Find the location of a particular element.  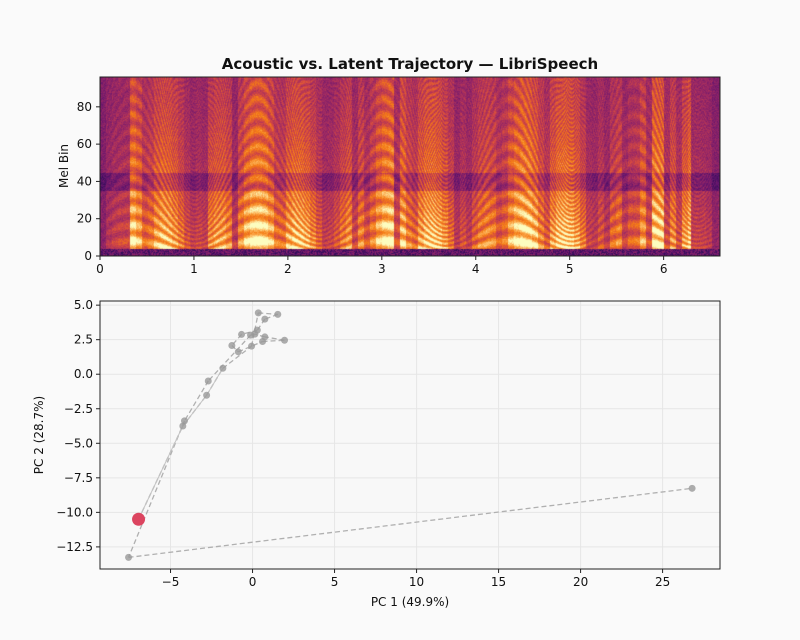

y-tick-label: 5.0 is located at coordinates (83, 305).